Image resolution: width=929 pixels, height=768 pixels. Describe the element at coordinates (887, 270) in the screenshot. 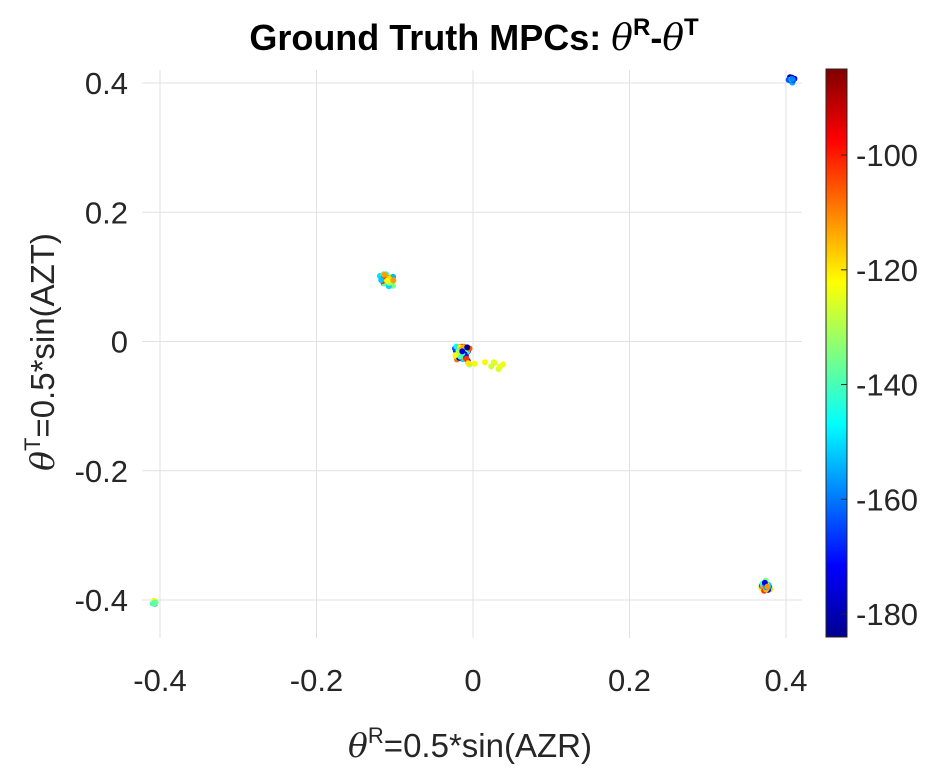

I see `colorbar-tick-label: -120` at that location.